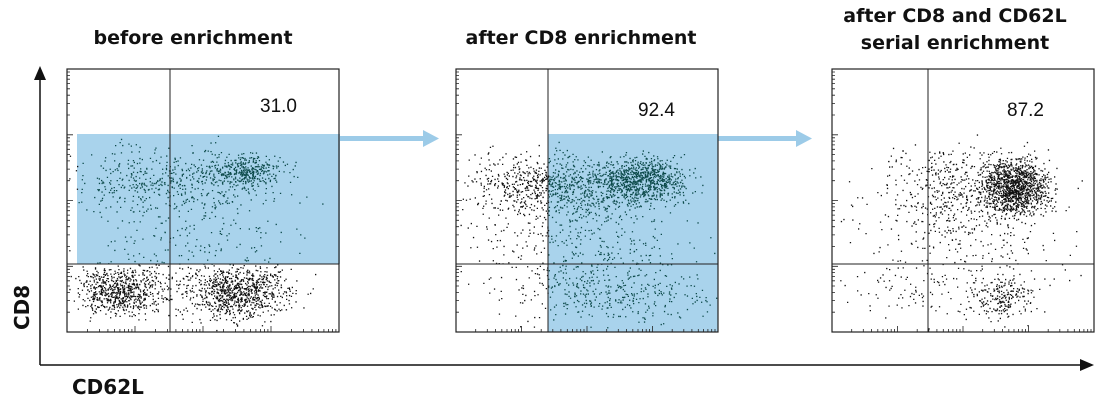 The height and width of the screenshot is (403, 1099). I want to click on panel-title-3: after CD8 and CD62L serial enrichment, so click(955, 30).